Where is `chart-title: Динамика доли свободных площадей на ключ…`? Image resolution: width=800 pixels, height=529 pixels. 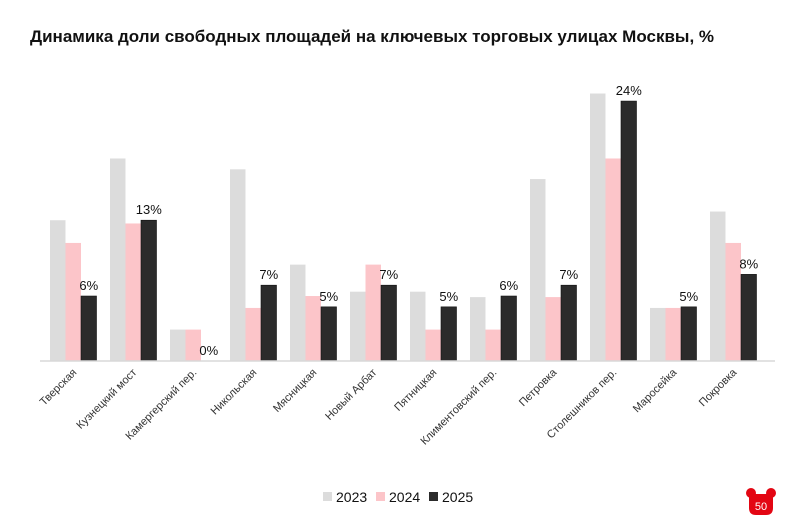
chart-title: Динамика доли свободных площадей на ключ… is located at coordinates (372, 36).